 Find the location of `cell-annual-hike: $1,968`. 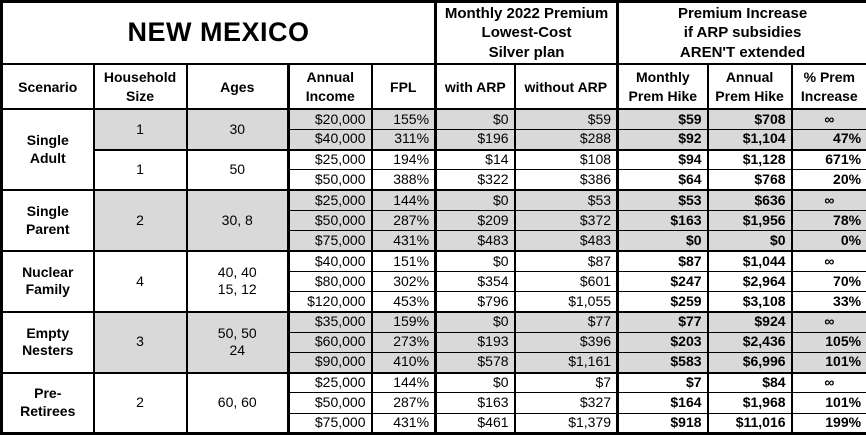

cell-annual-hike: $1,968 is located at coordinates (749, 403).